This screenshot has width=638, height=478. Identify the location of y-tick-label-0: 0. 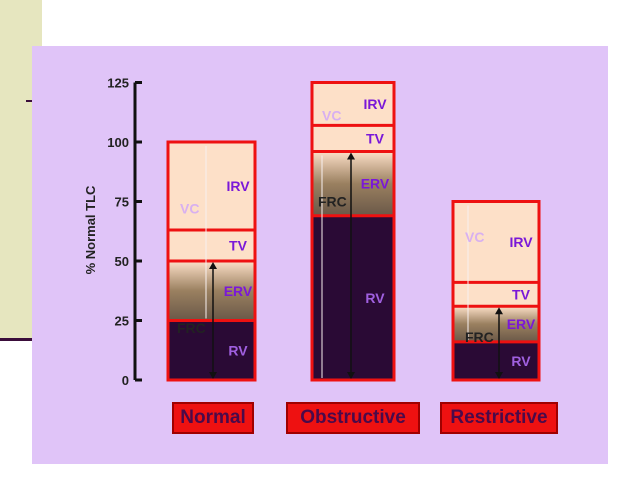
(125, 380).